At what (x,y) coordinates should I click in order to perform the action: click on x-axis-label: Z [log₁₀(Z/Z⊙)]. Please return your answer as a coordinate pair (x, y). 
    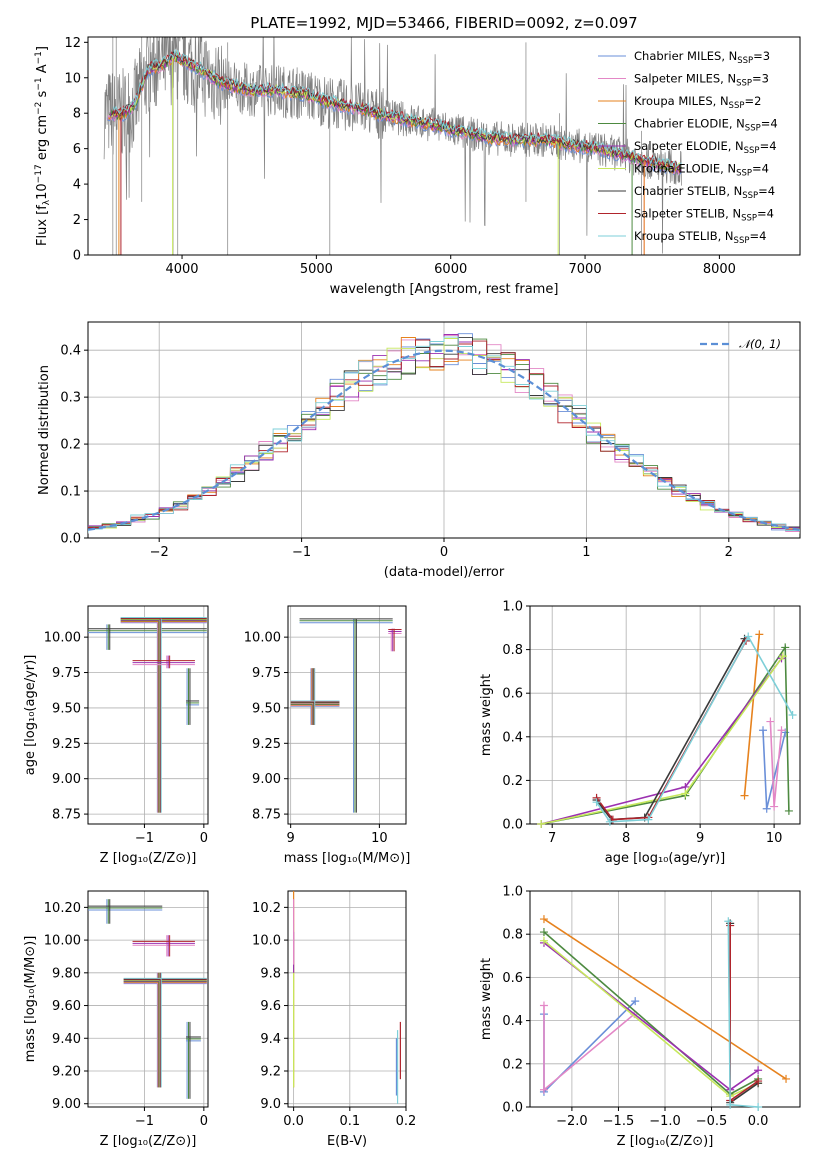
    Looking at the image, I should click on (148, 1141).